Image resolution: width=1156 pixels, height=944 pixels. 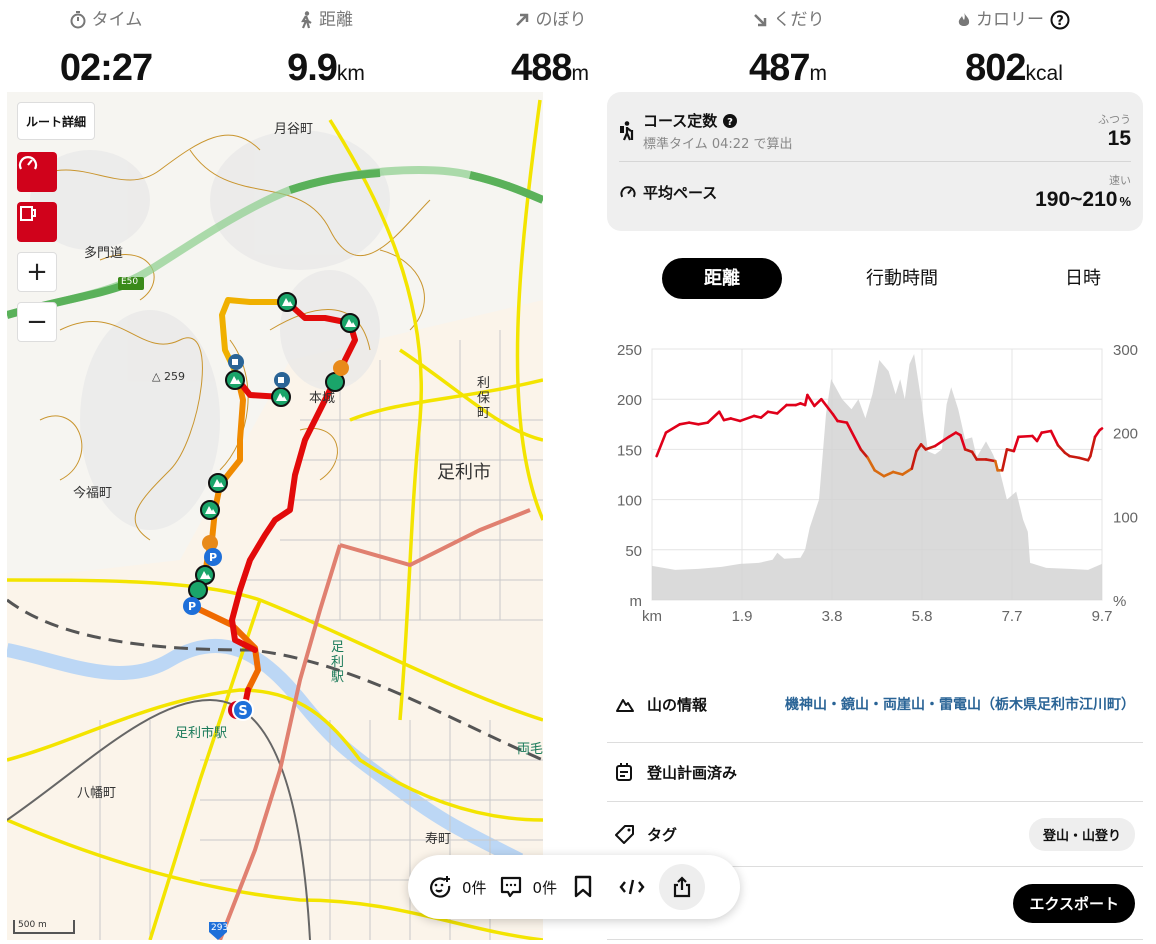 What do you see at coordinates (722, 278) in the screenshot?
I see `tab-distance: 距離` at bounding box center [722, 278].